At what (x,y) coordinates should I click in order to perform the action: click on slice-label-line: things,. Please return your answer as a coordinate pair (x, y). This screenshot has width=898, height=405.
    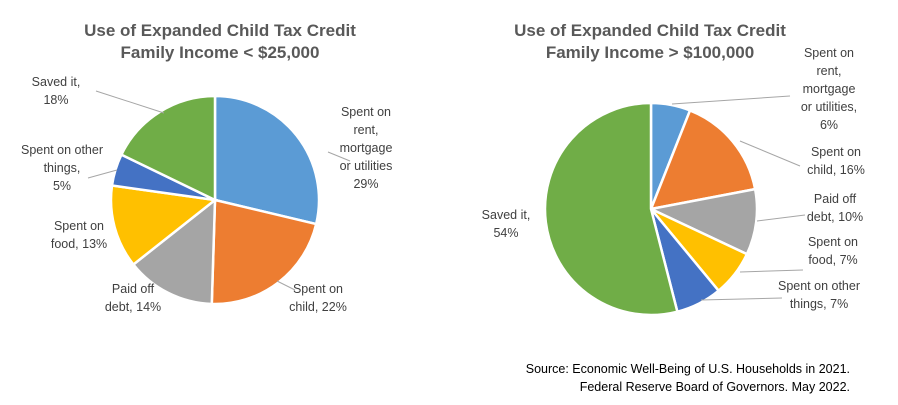
    Looking at the image, I should click on (62, 168).